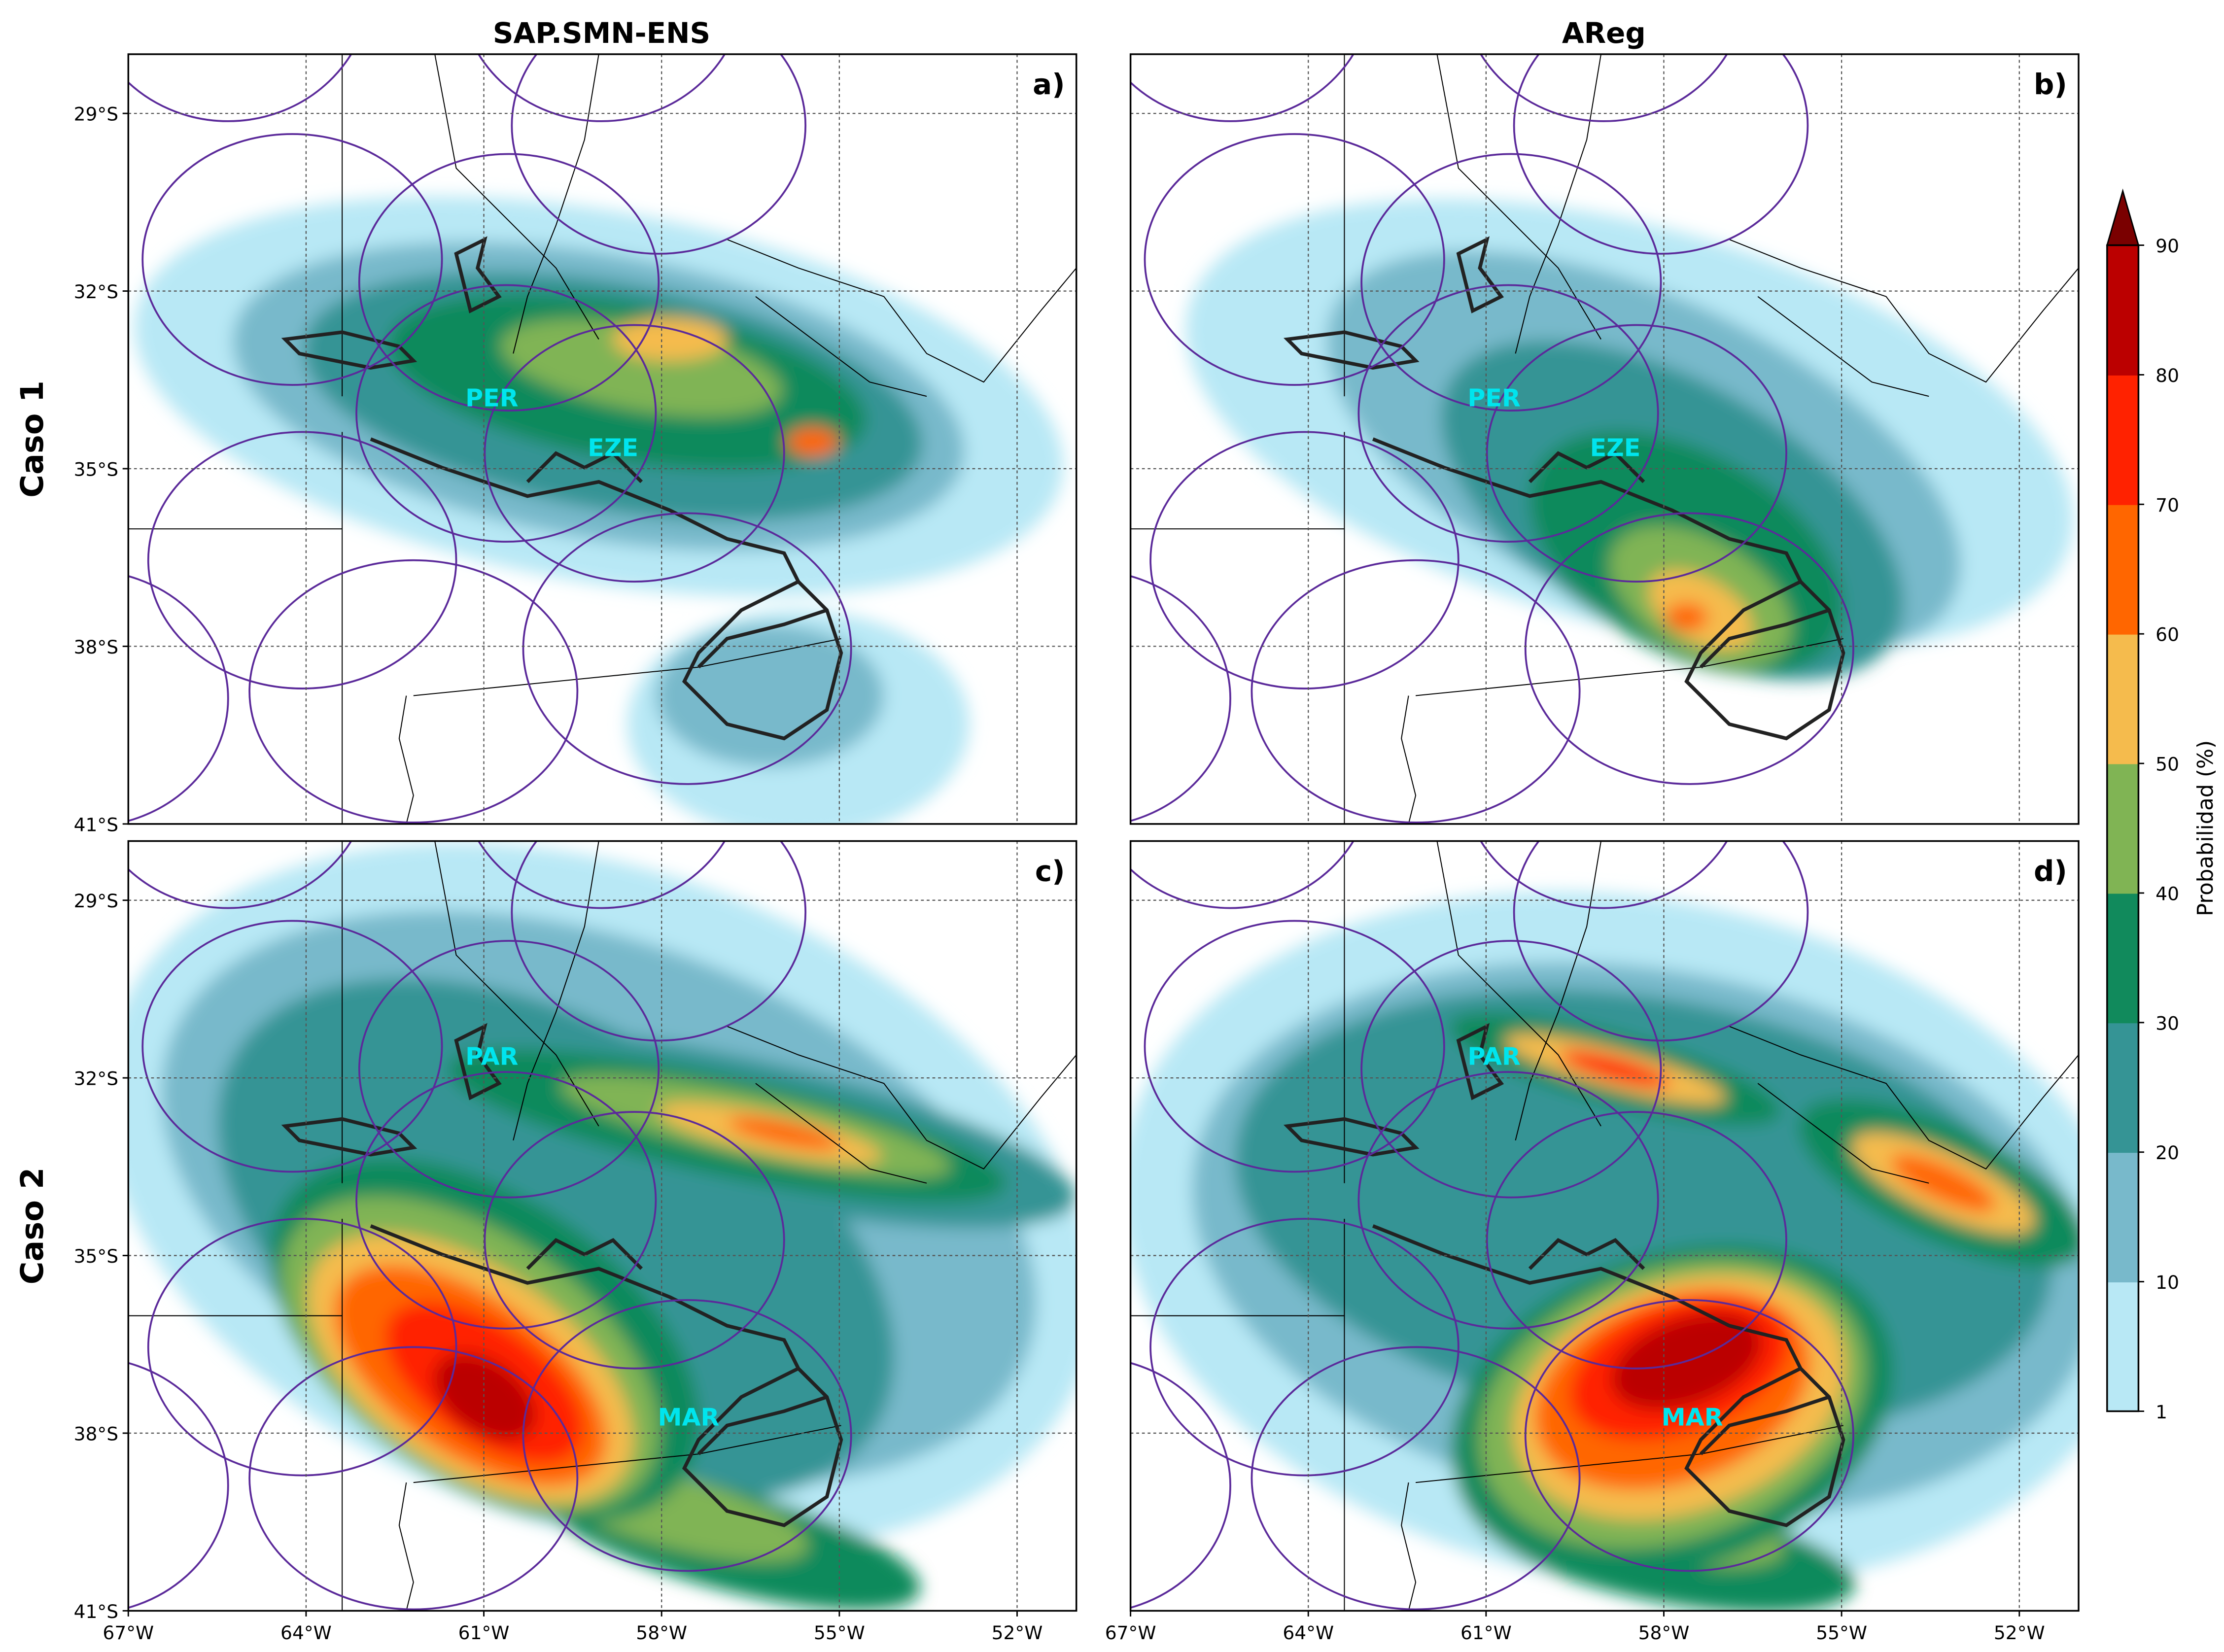  I want to click on colorbar-tick-label: 1, so click(2161, 1412).